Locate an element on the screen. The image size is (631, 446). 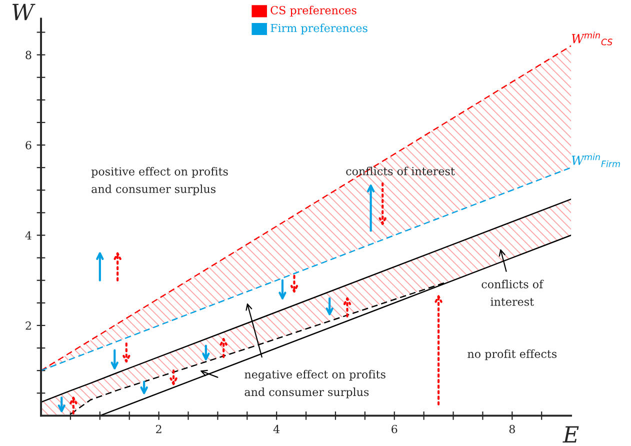
x-tick-label: 6 is located at coordinates (395, 429).